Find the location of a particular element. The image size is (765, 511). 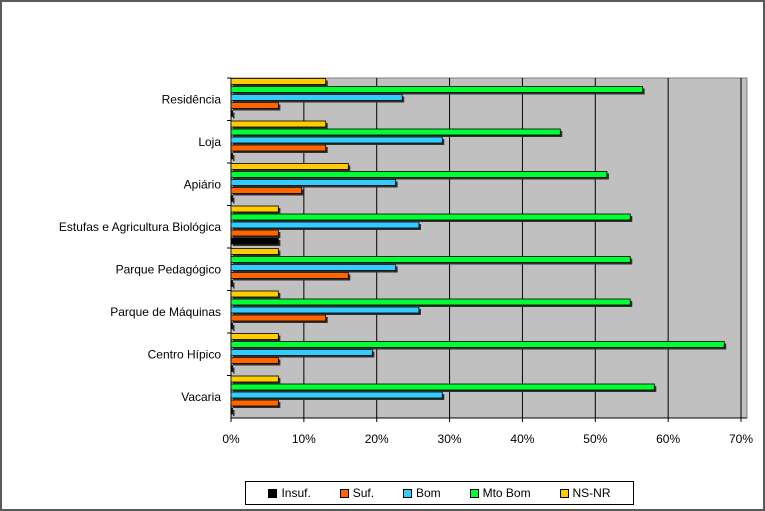

x-tick-label: 70% is located at coordinates (741, 439).